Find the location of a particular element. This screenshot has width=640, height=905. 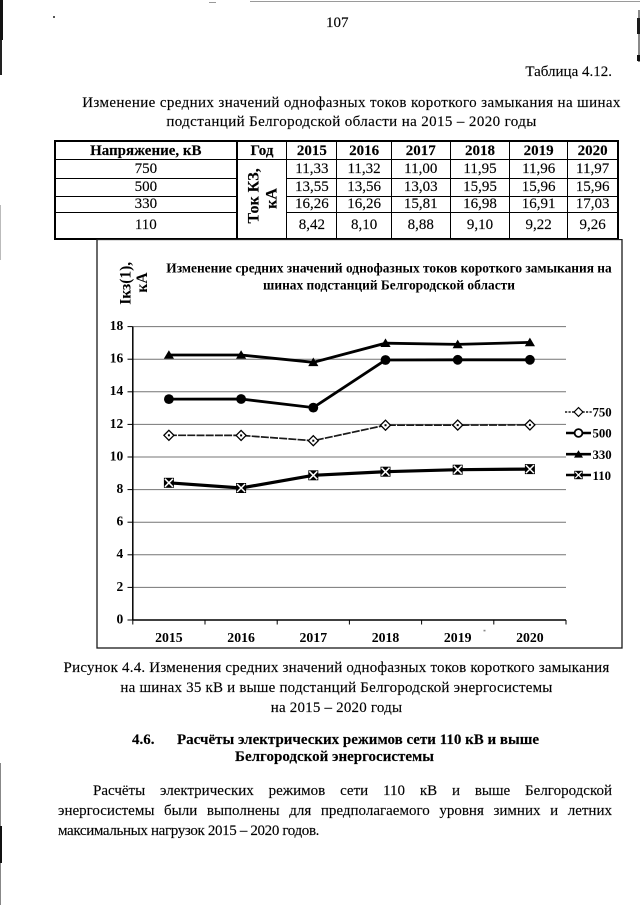

svg-text: 330 is located at coordinates (602, 455).